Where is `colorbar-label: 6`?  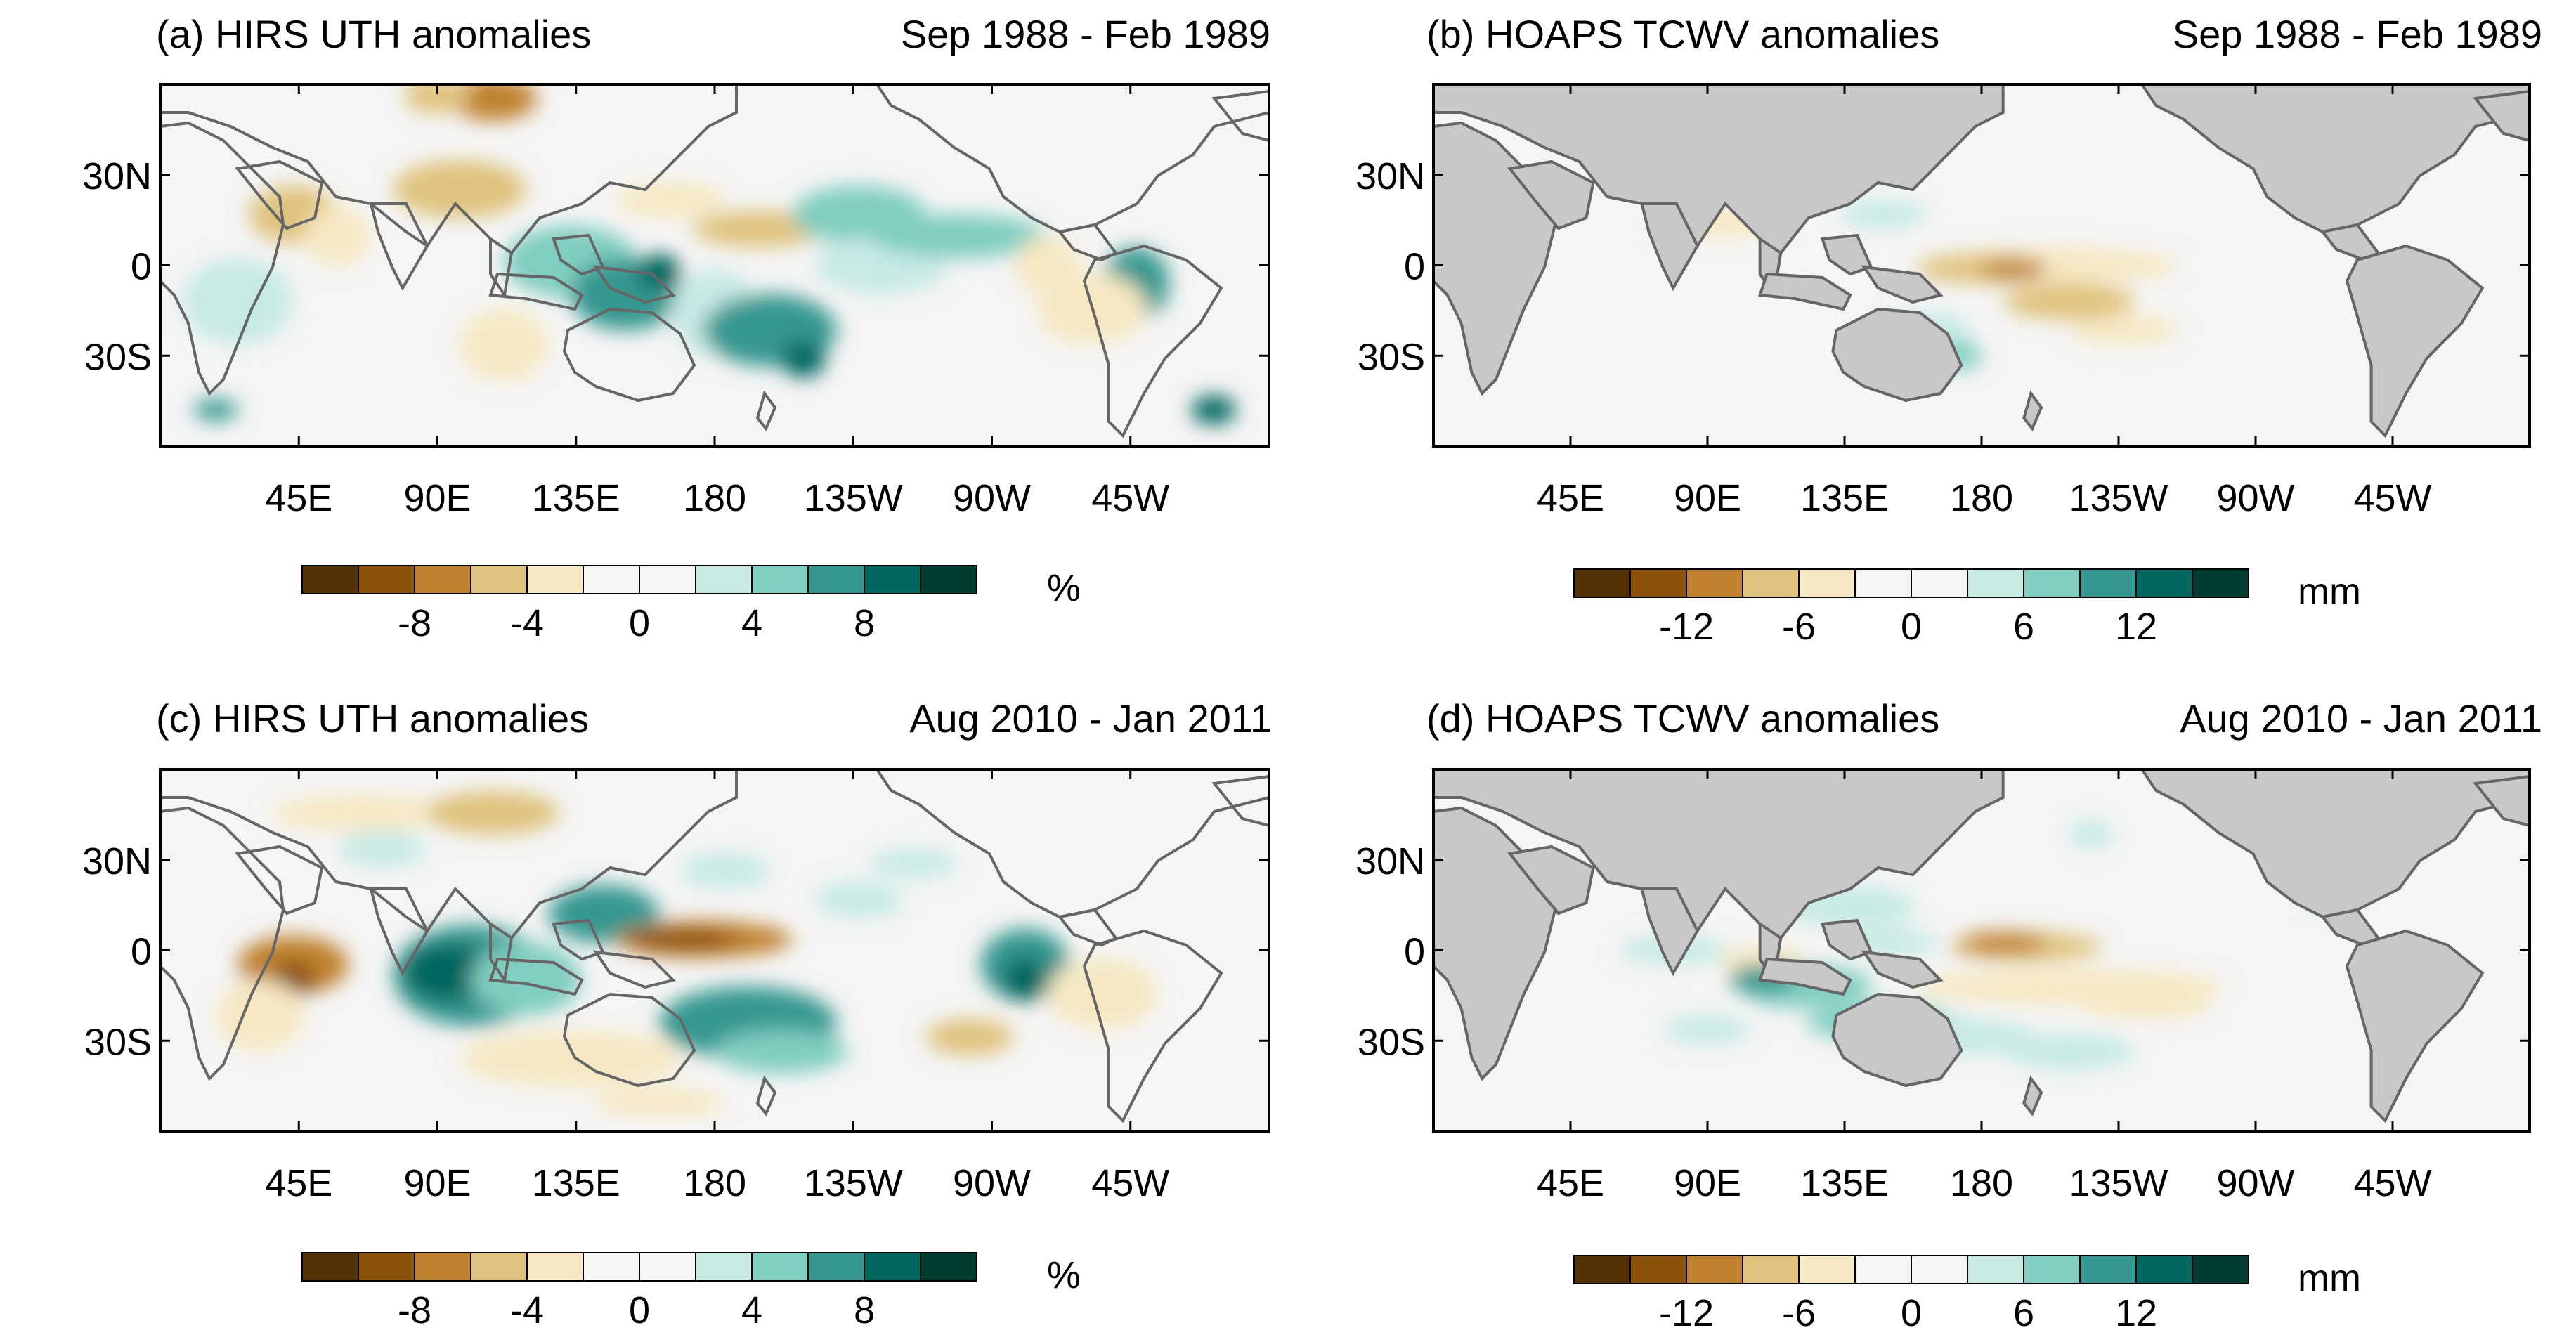 colorbar-label: 6 is located at coordinates (2023, 627).